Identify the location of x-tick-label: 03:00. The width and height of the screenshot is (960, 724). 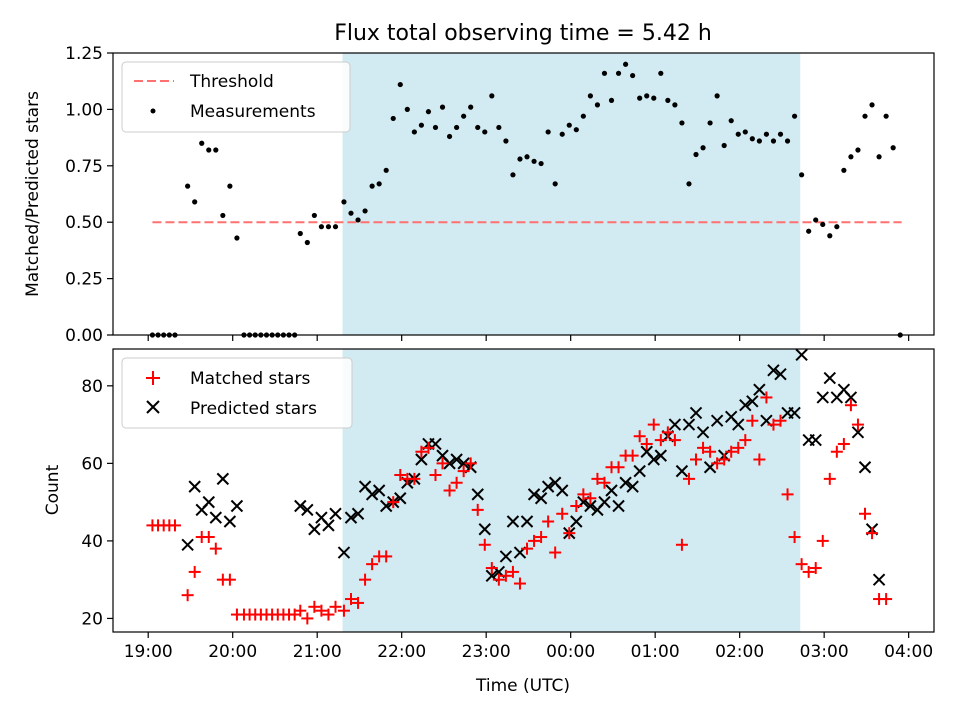
(824, 652).